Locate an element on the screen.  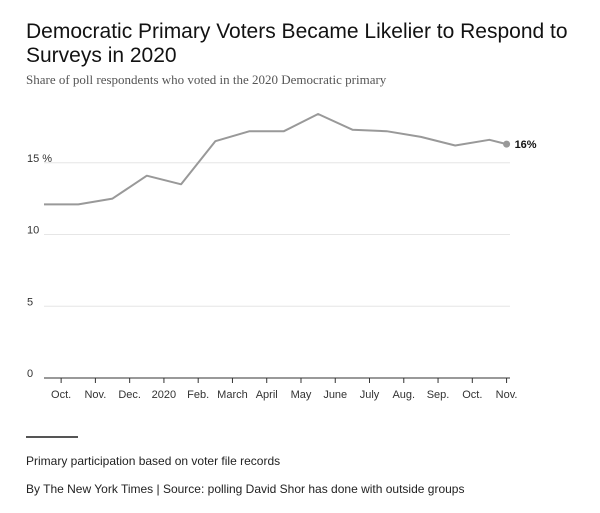
x-tick-label: April is located at coordinates (267, 395).